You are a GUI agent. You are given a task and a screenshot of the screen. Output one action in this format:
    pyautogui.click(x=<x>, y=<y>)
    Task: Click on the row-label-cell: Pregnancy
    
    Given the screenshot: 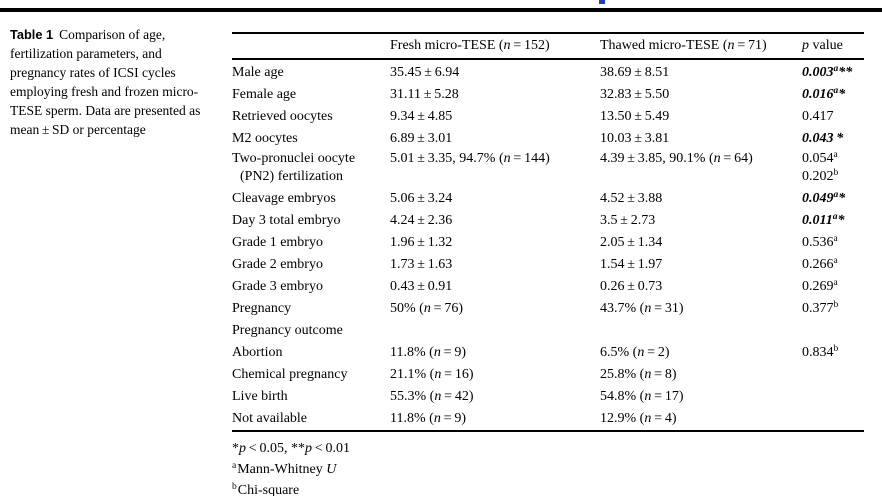 What is the action you would take?
    pyautogui.click(x=311, y=309)
    